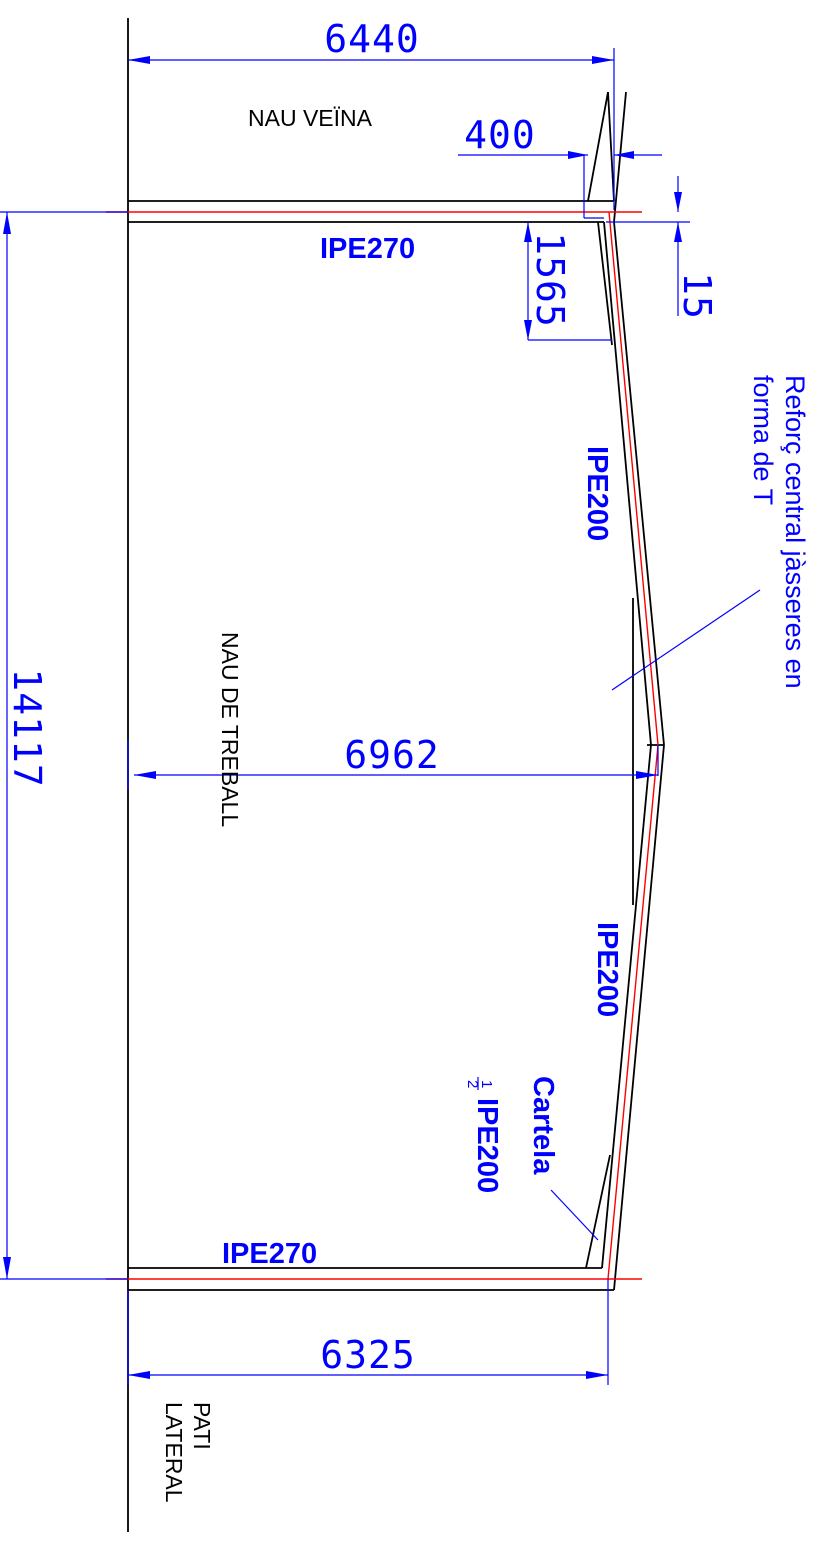 This screenshot has width=826, height=1542. Describe the element at coordinates (230, 729) in the screenshot. I see `work-bay-label: NAU DE TREBALL` at that location.